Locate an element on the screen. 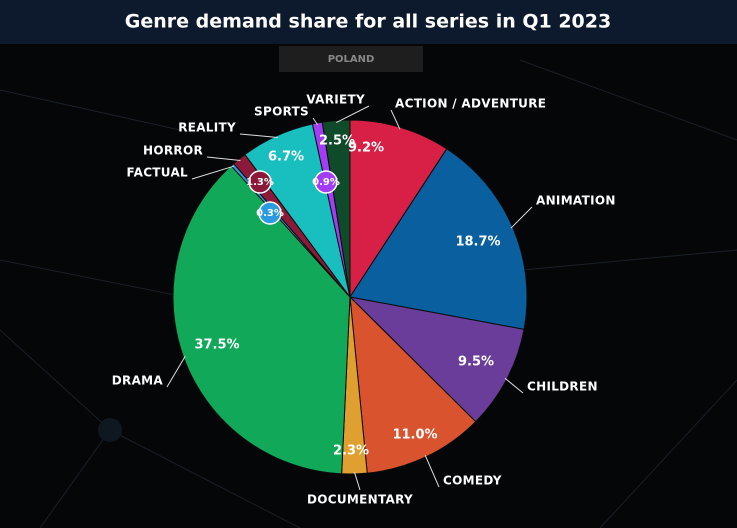 This screenshot has width=737, height=528. value-label: 0.9% is located at coordinates (326, 182).